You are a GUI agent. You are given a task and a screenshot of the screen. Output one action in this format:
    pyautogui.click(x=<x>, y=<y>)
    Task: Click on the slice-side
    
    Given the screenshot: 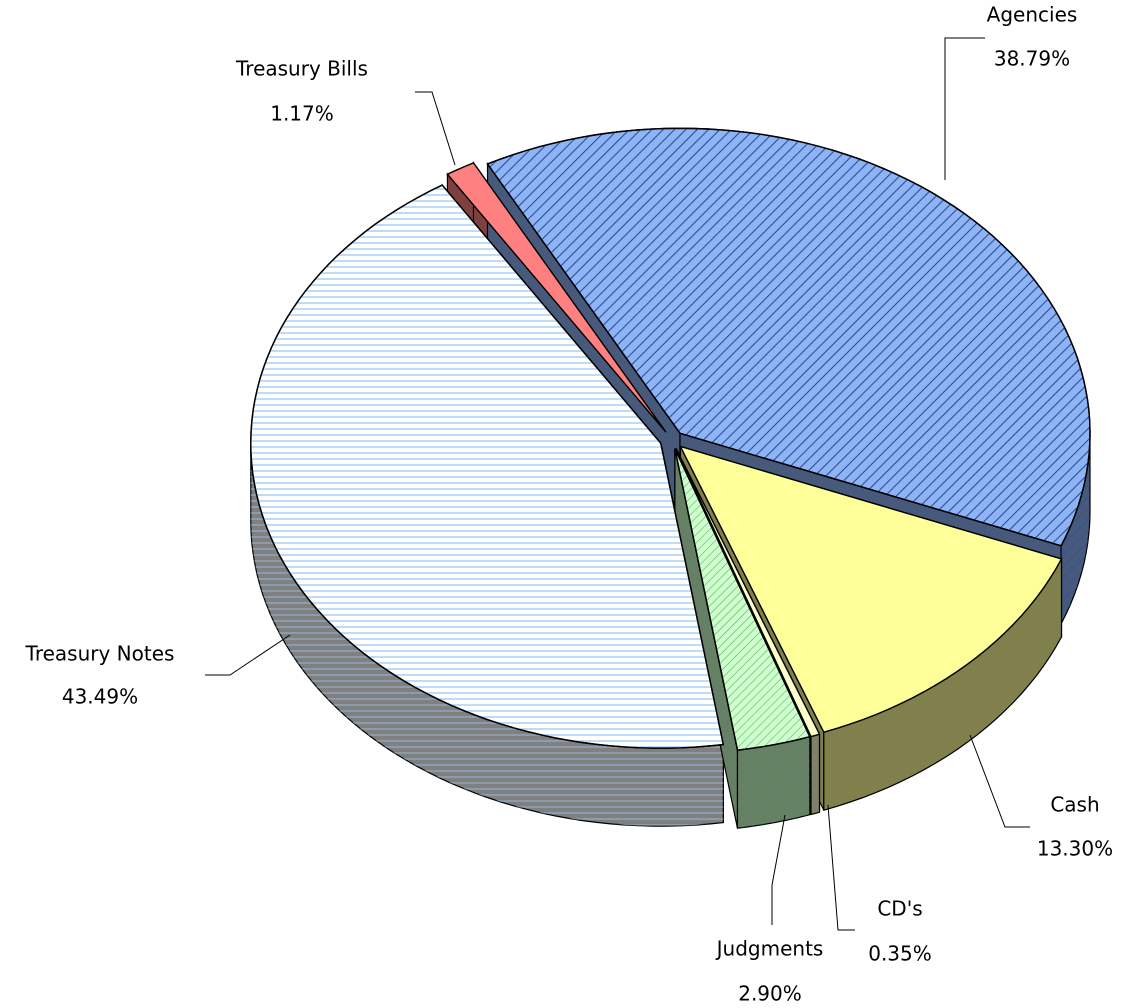 What is the action you would take?
    pyautogui.click(x=815, y=774)
    